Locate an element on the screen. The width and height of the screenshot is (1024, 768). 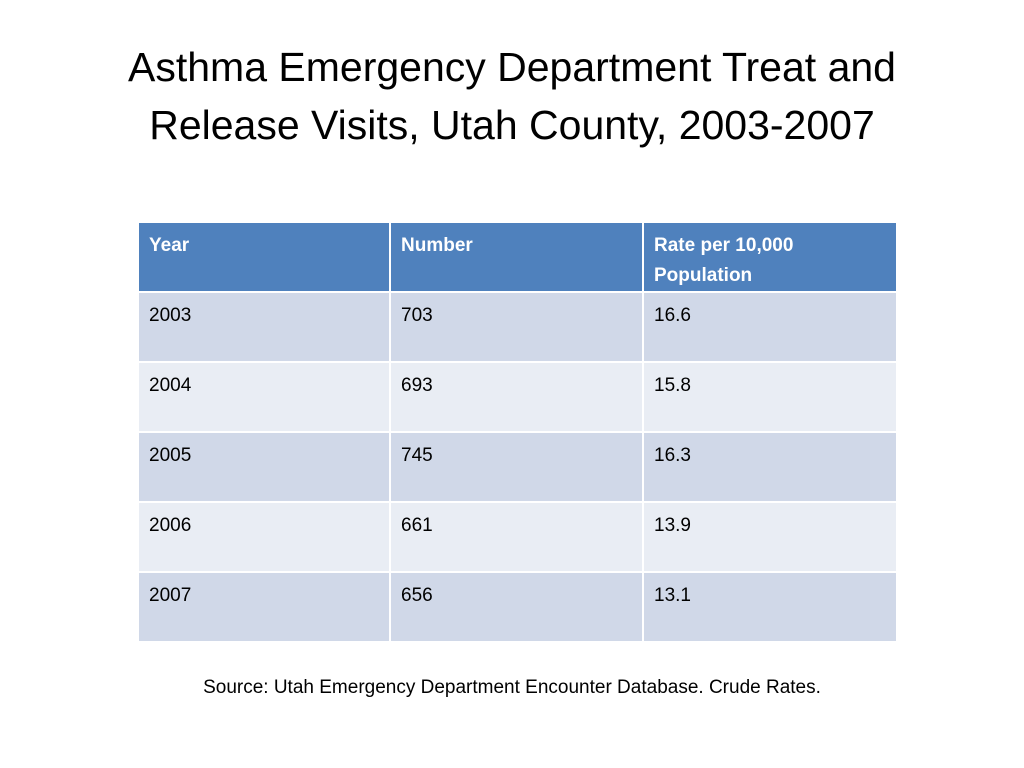
cell-rate: 16.3 is located at coordinates (770, 467).